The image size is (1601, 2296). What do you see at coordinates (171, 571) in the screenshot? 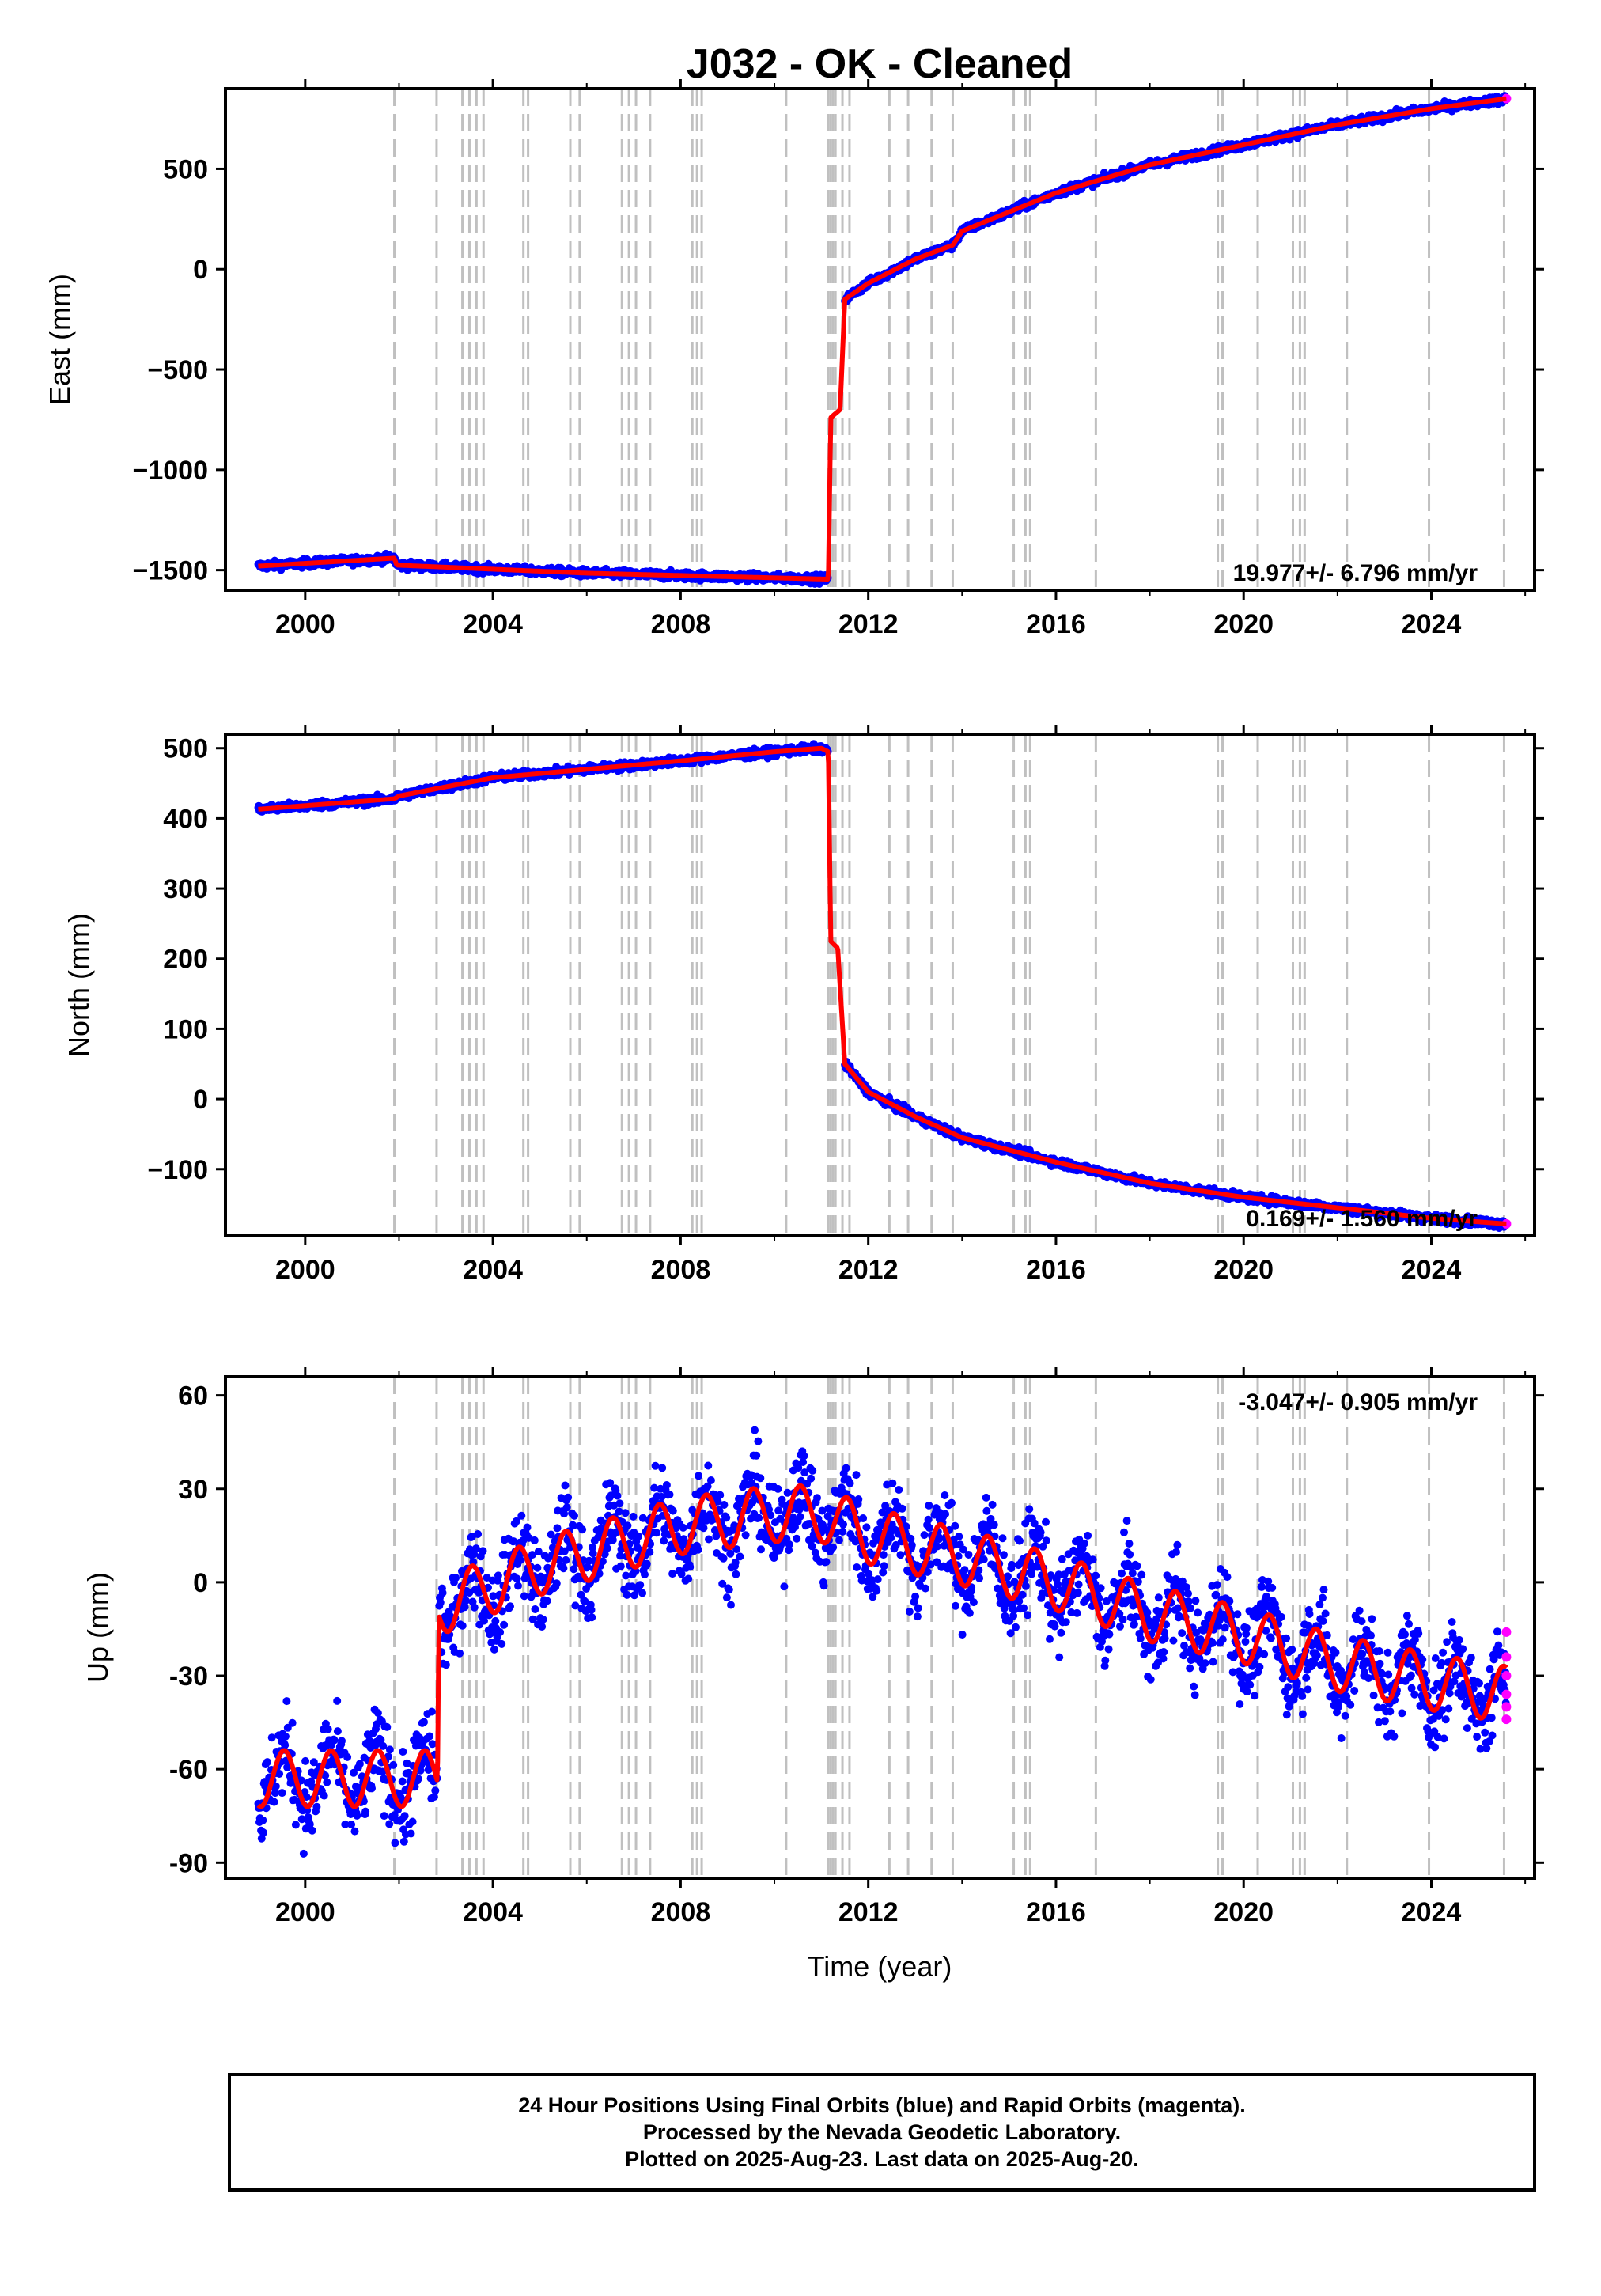
I see `y-tick-label: −1500` at bounding box center [171, 571].